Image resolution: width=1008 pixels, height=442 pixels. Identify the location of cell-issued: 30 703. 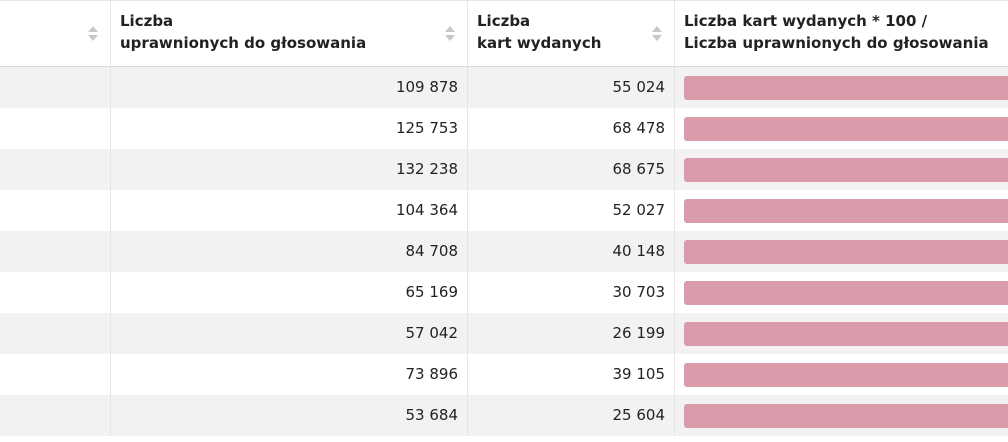
(571, 292).